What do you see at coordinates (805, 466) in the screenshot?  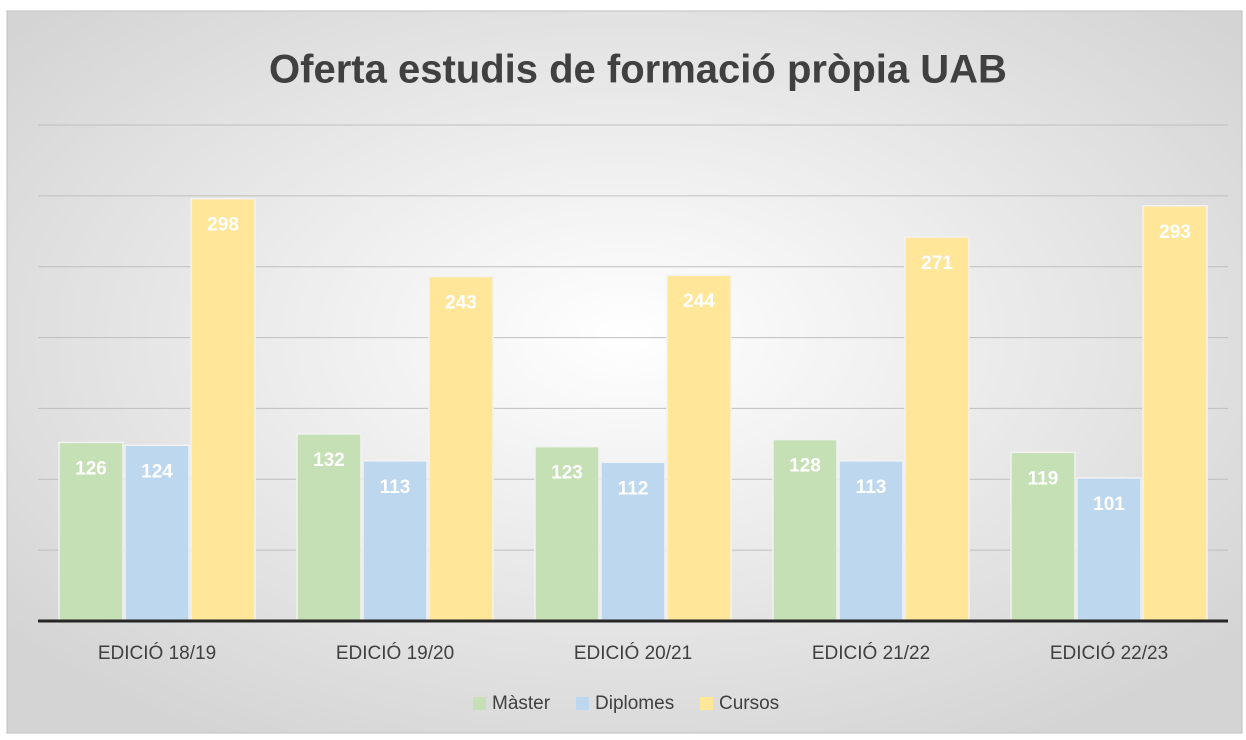 I see `data-label: 128` at bounding box center [805, 466].